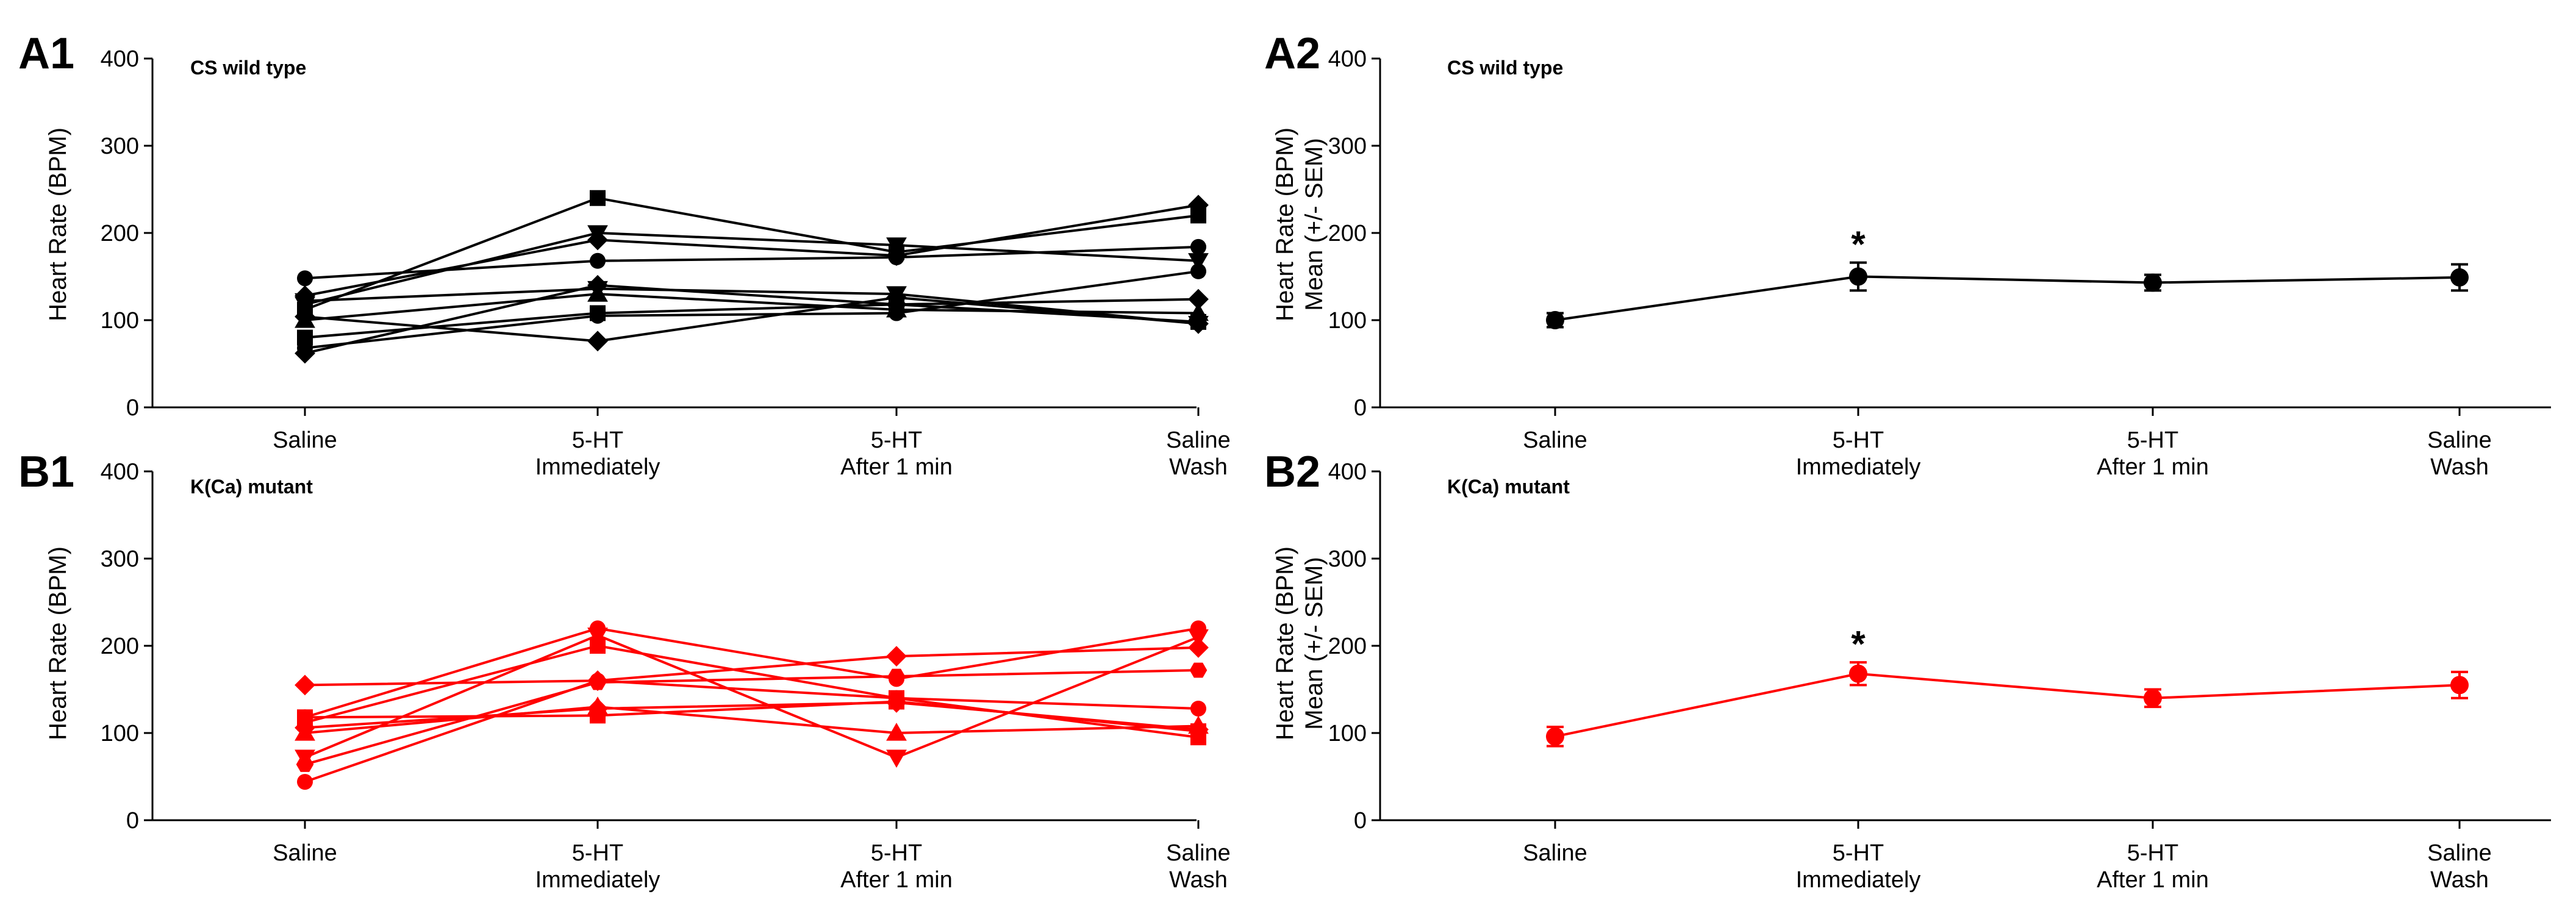 This screenshot has height=919, width=2576. Describe the element at coordinates (1292, 53) in the screenshot. I see `panel-letter: A2` at that location.